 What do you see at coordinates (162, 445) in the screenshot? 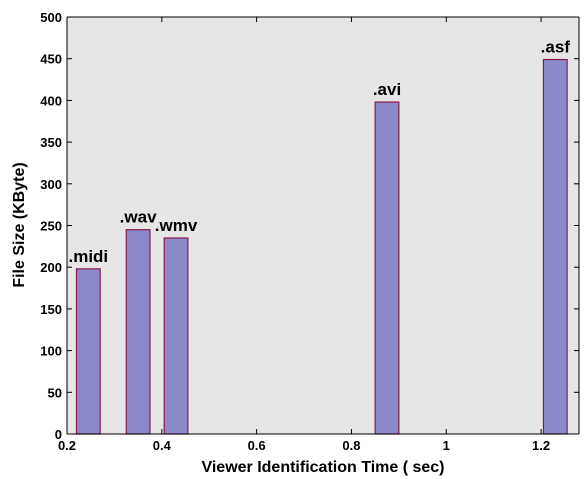
I see `x-tick-label: 0.4` at bounding box center [162, 445].